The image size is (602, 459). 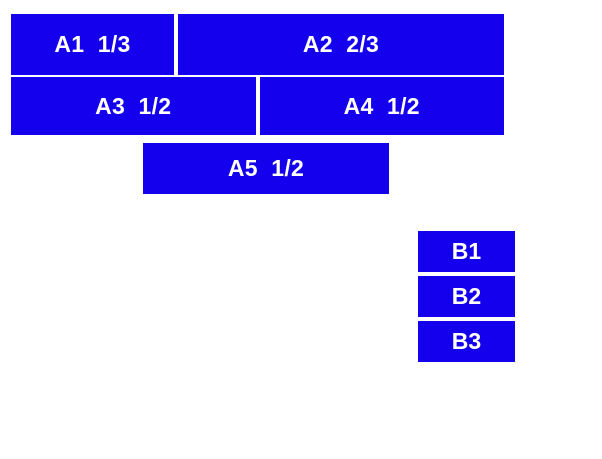 I want to click on cell-a5: A5 1/2, so click(x=266, y=168).